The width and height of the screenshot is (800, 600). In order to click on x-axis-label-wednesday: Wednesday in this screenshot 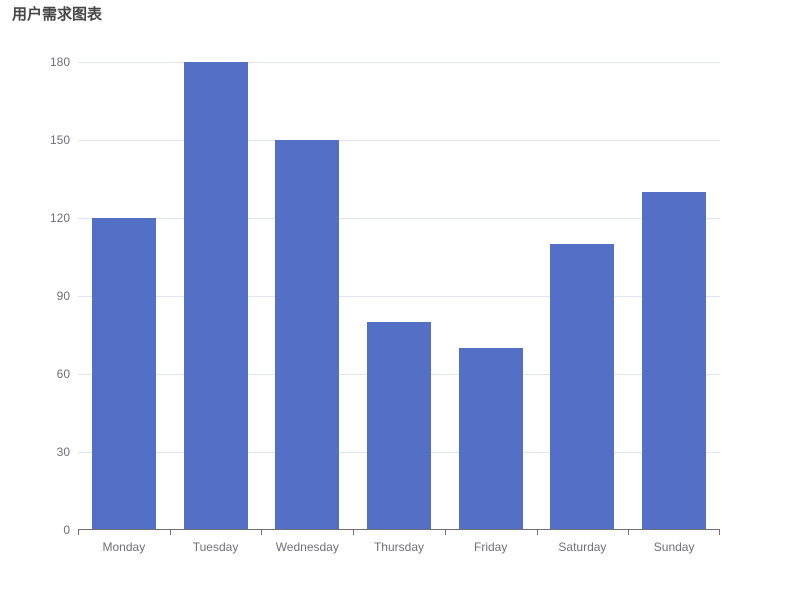, I will do `click(307, 547)`.